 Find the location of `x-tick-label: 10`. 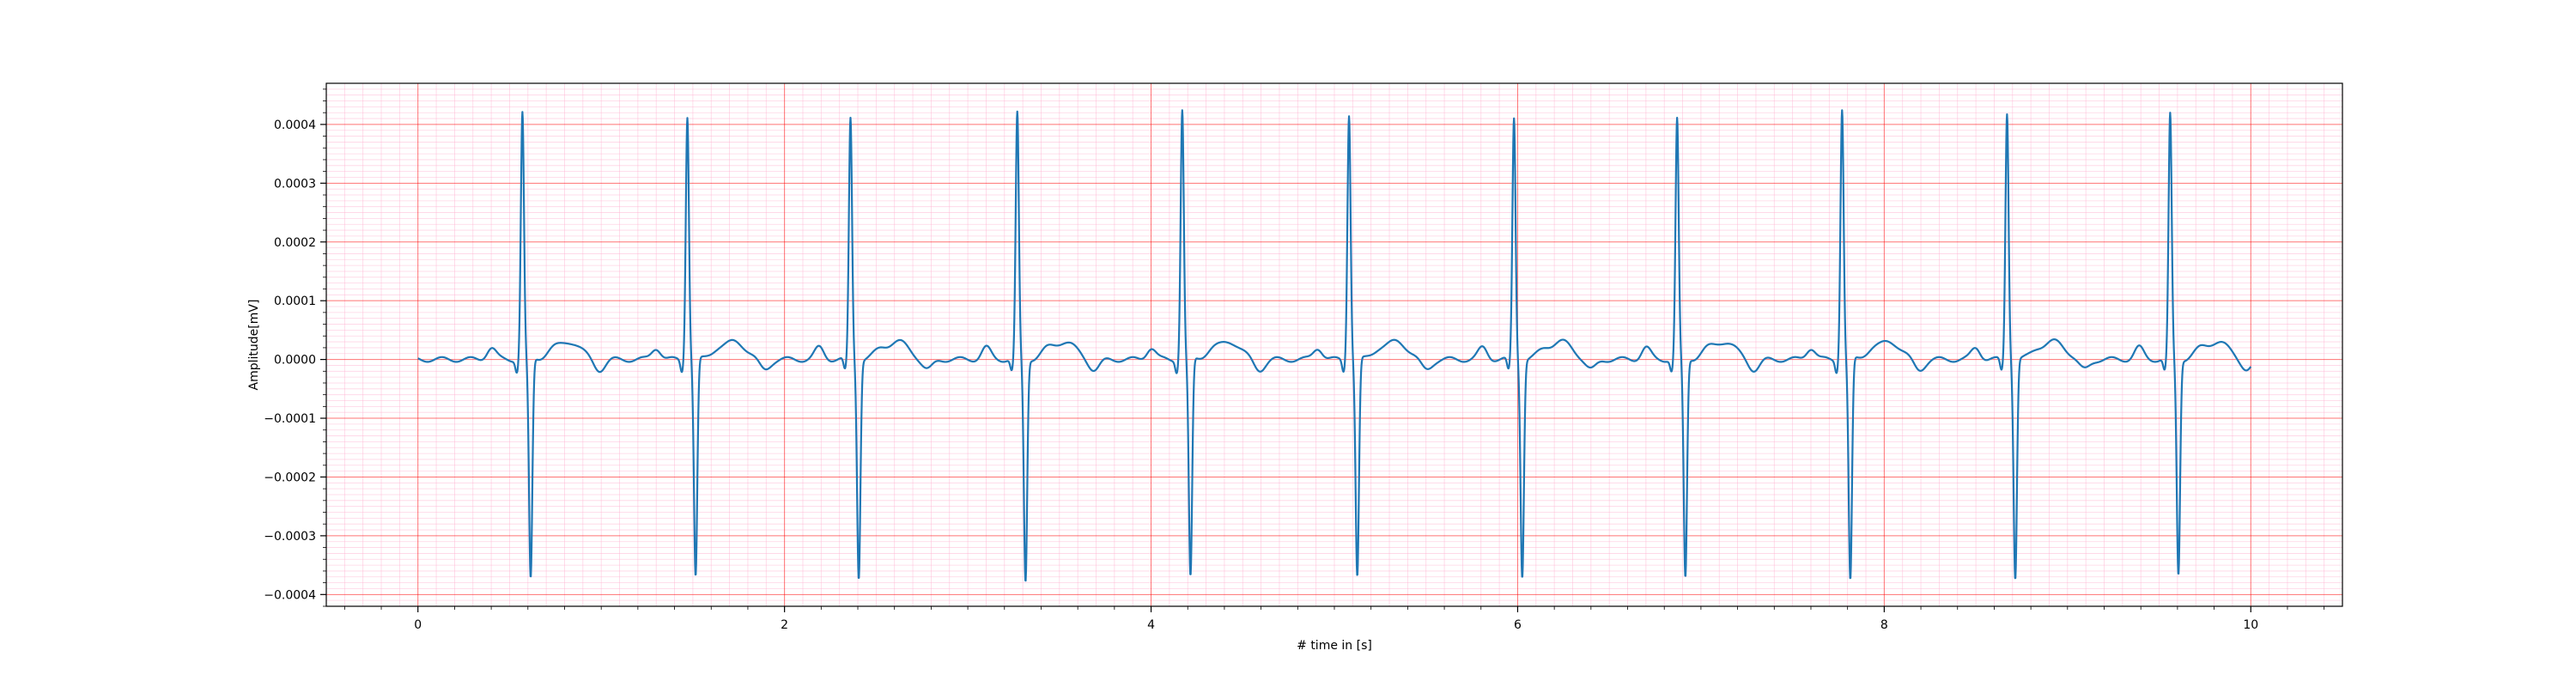

x-tick-label: 10 is located at coordinates (2251, 625).